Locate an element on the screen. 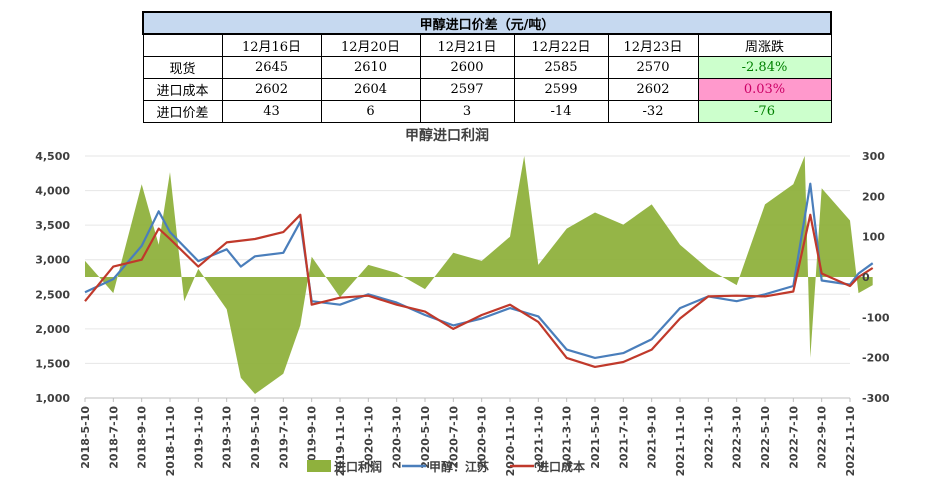 This screenshot has width=936, height=489. x-tick-label: 2019-5-10 is located at coordinates (255, 437).